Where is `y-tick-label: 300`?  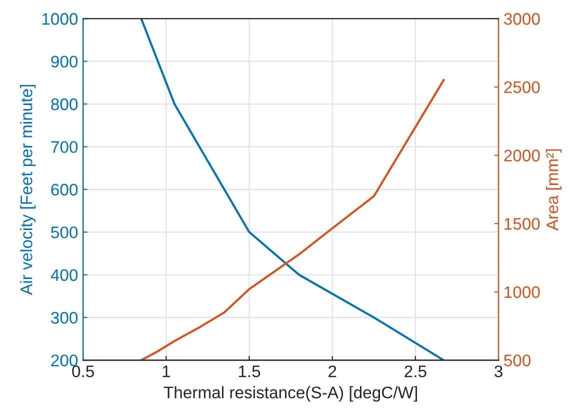 y-tick-label: 300 is located at coordinates (64, 318).